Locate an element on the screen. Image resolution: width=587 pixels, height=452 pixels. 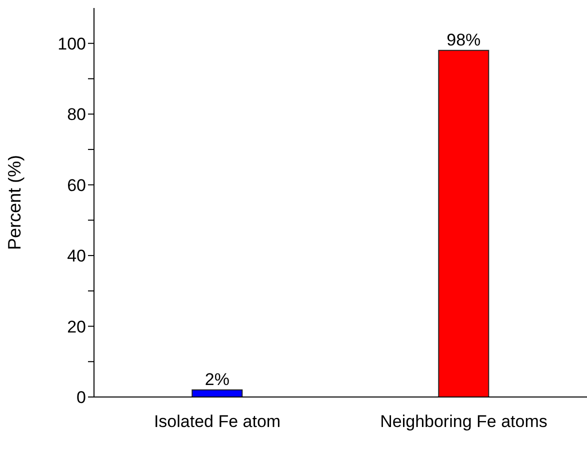
x-tick-label: Neighboring Fe atoms is located at coordinates (464, 422).